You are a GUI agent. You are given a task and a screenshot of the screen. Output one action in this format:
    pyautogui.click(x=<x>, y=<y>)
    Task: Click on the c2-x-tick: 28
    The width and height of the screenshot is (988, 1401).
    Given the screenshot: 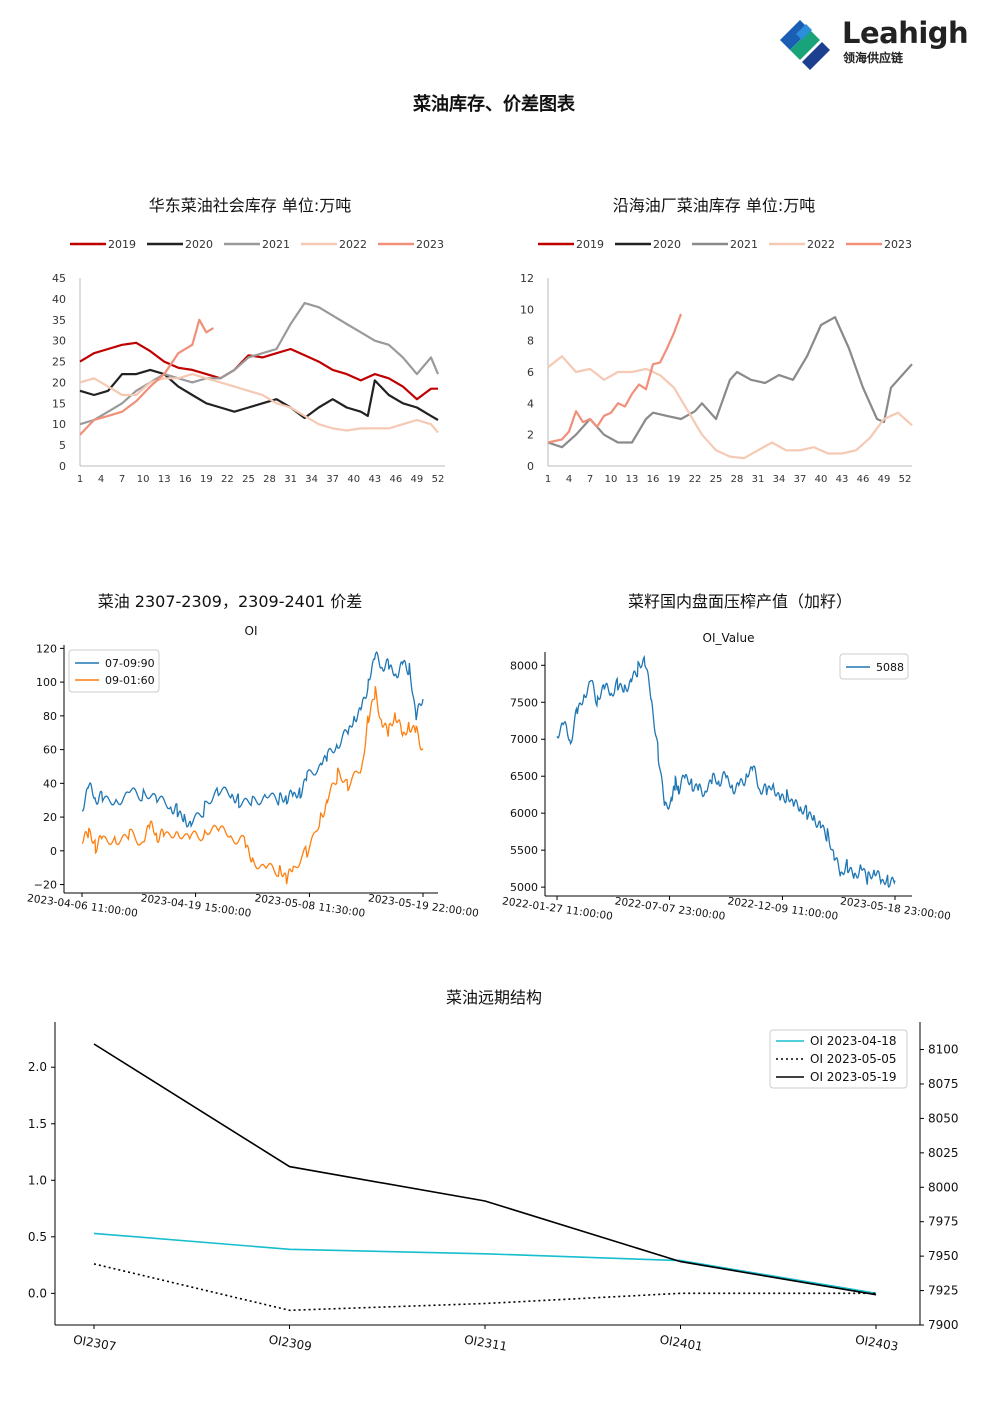 What is the action you would take?
    pyautogui.click(x=737, y=479)
    